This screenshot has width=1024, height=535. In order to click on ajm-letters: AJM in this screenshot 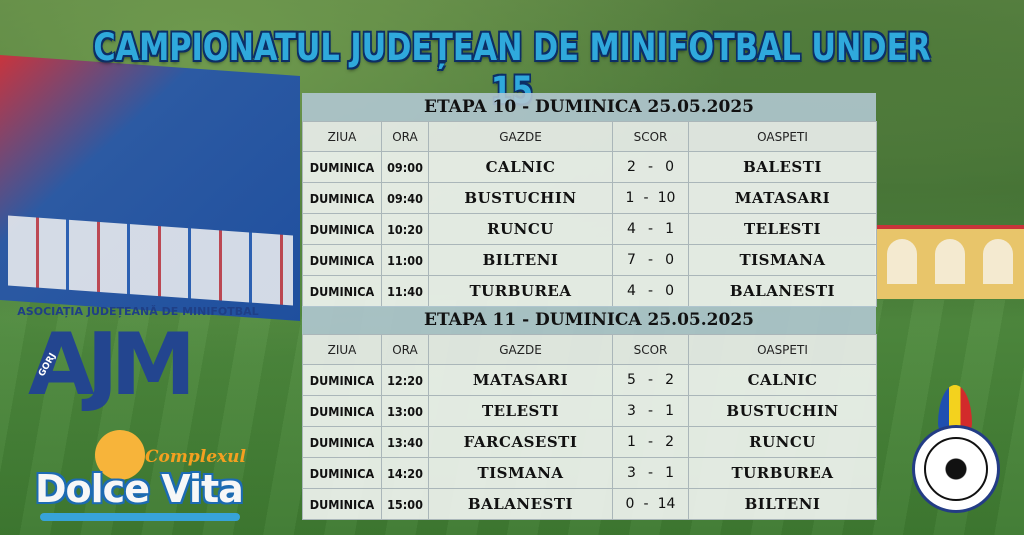, I will do `click(112, 365)`.